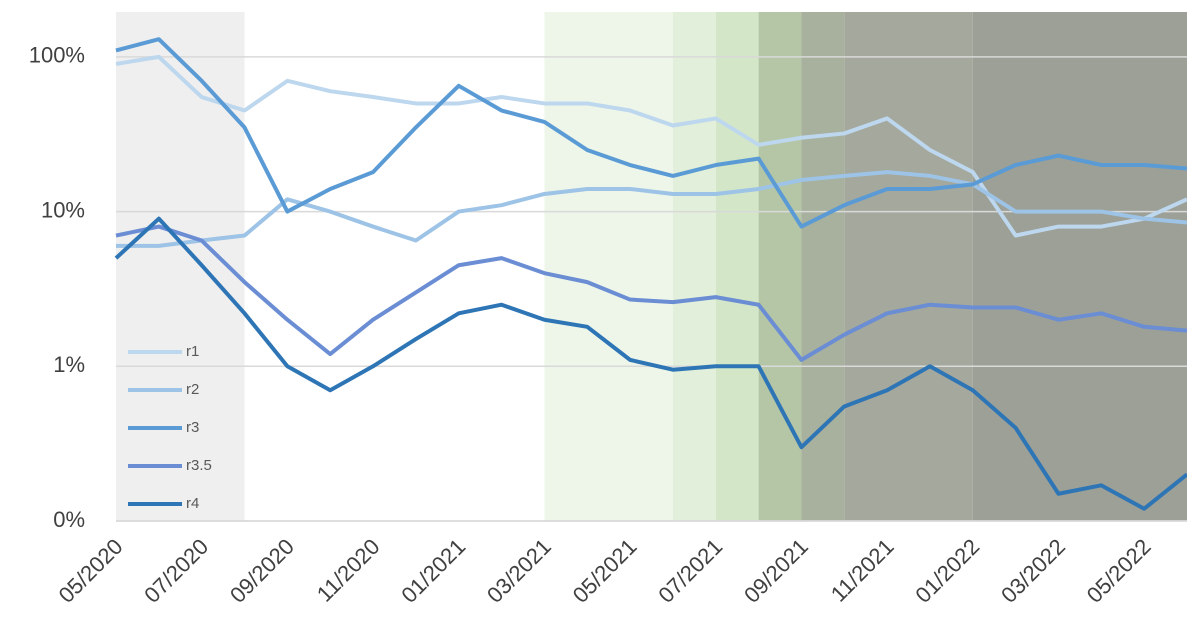  What do you see at coordinates (862, 570) in the screenshot?
I see `x-tick-label: 11/2021` at bounding box center [862, 570].